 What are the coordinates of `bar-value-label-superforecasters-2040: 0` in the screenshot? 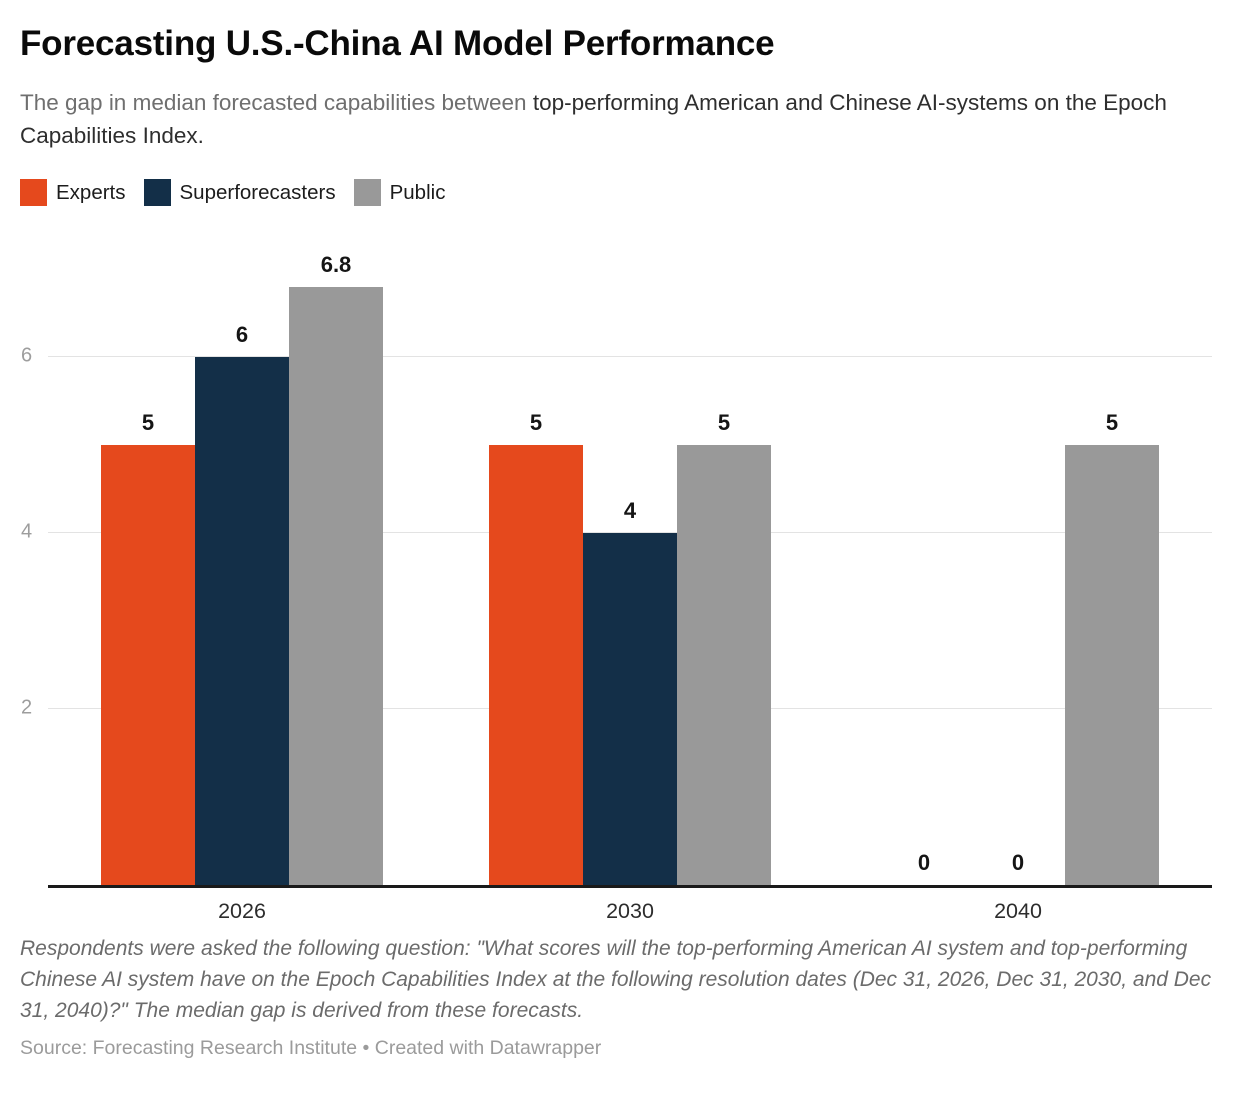 It's located at (1018, 863).